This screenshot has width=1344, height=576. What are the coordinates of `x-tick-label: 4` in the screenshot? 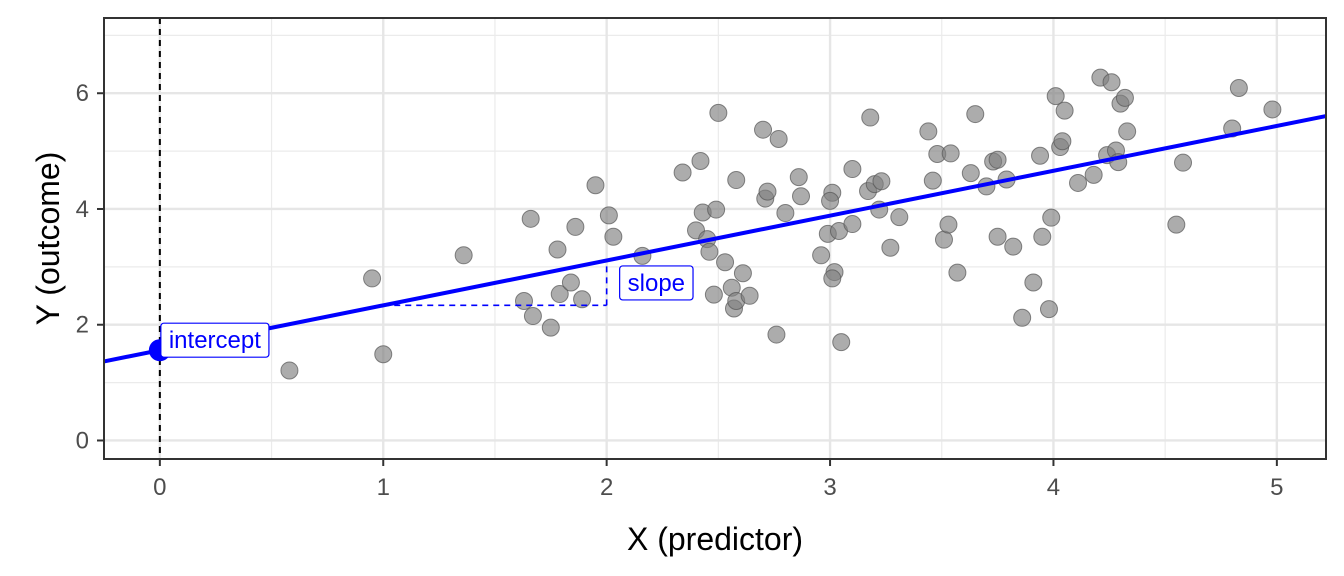 It's located at (1053, 487).